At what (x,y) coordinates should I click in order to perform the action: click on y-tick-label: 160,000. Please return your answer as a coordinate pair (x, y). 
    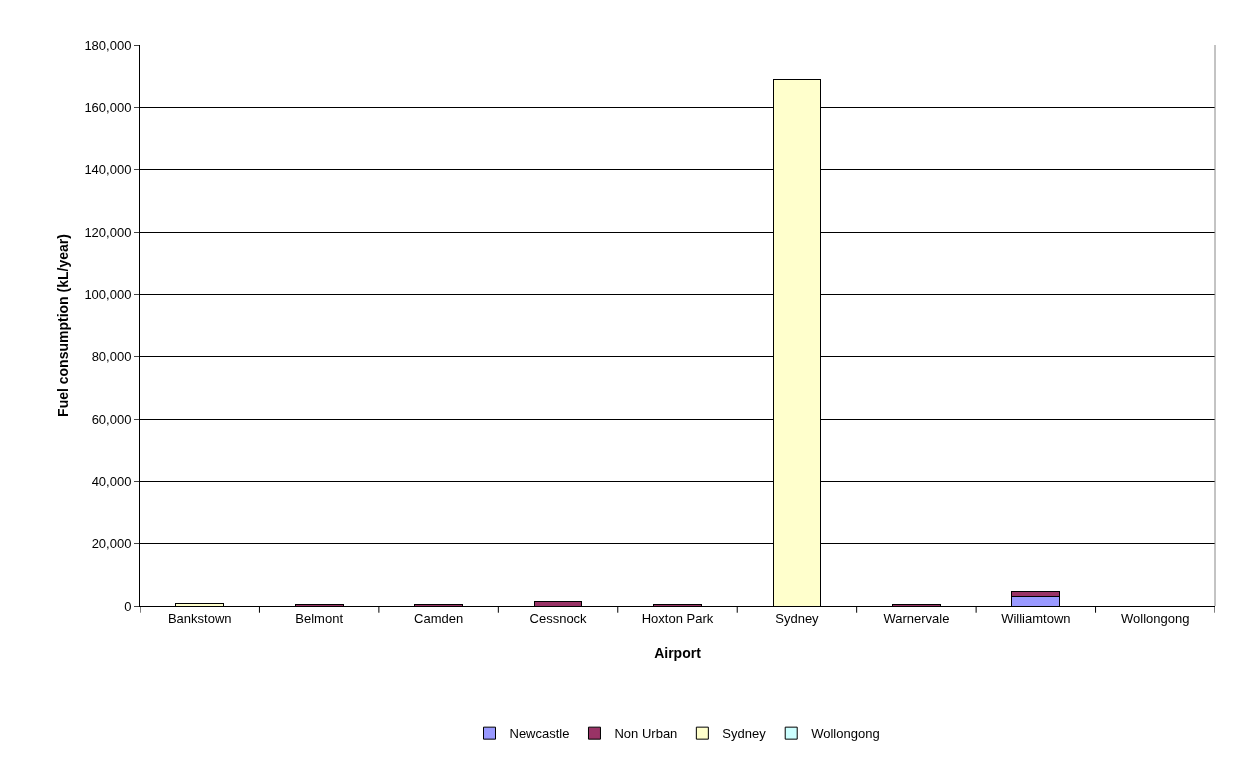
    Looking at the image, I should click on (108, 107).